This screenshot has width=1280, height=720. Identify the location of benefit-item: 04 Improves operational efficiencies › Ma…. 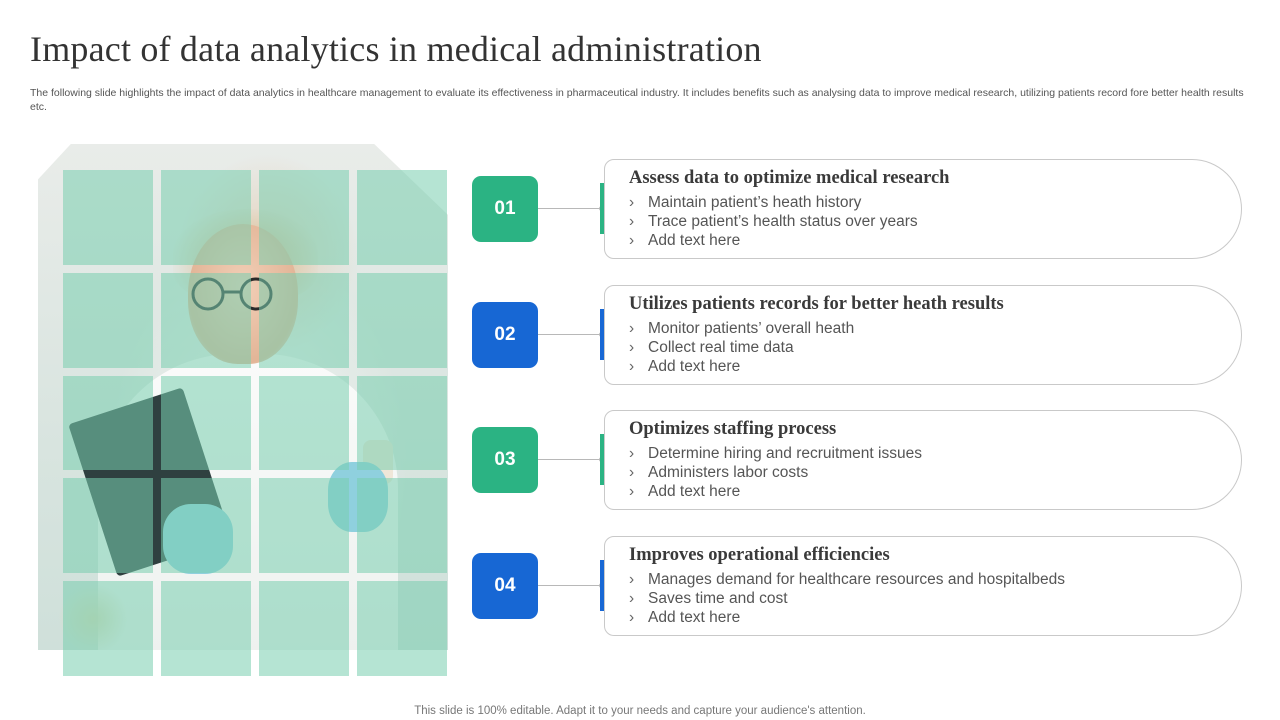
(858, 587).